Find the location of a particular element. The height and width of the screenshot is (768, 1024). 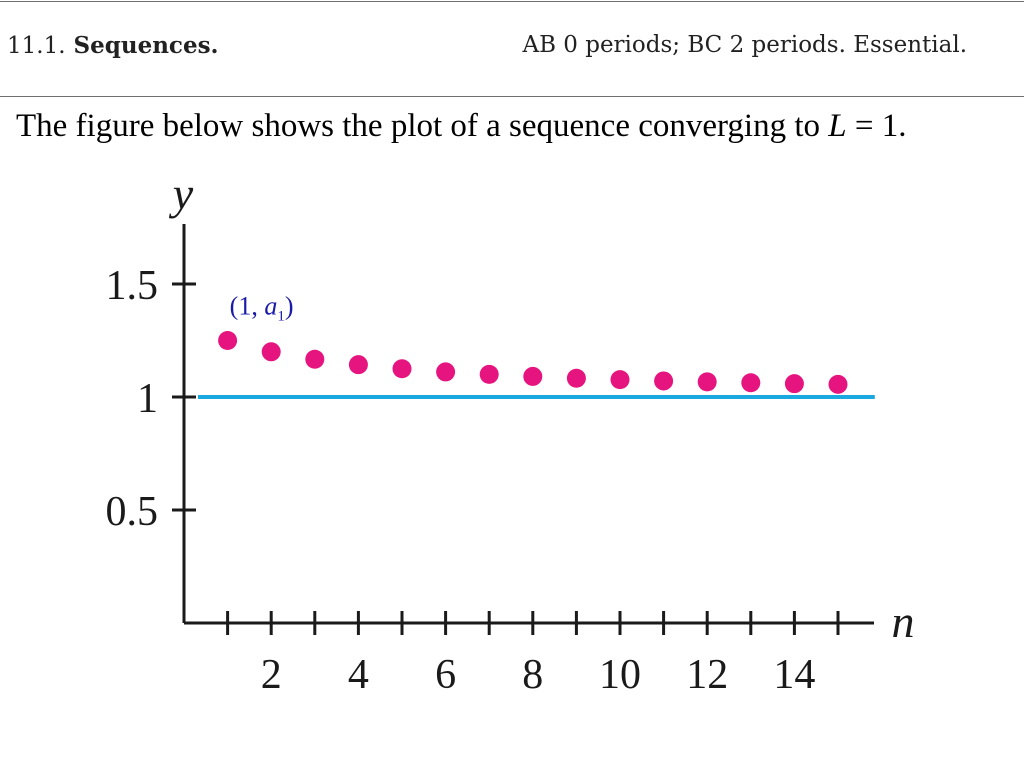

x-tick-label: 6 is located at coordinates (445, 675).